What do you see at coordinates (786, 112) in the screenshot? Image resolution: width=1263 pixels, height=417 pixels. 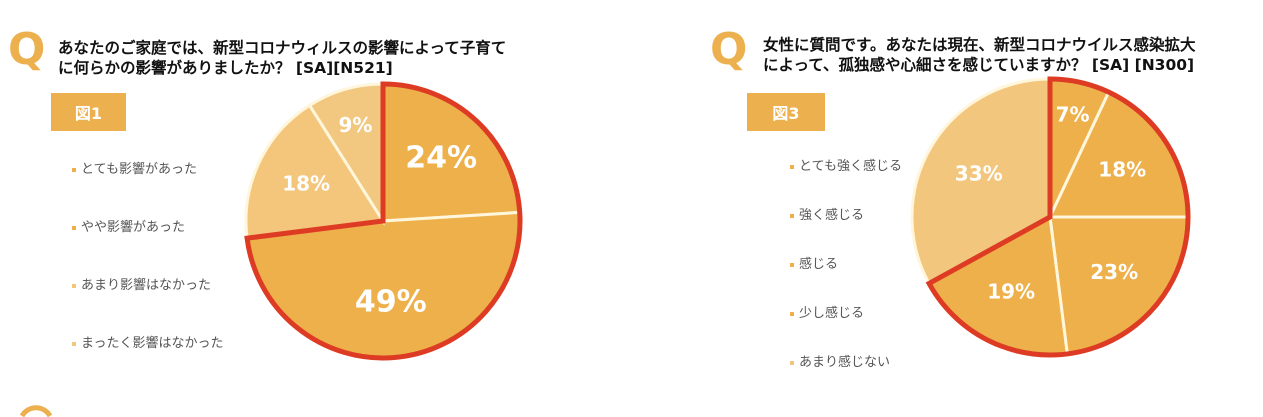 I see `chart2-figure-label: 図3` at bounding box center [786, 112].